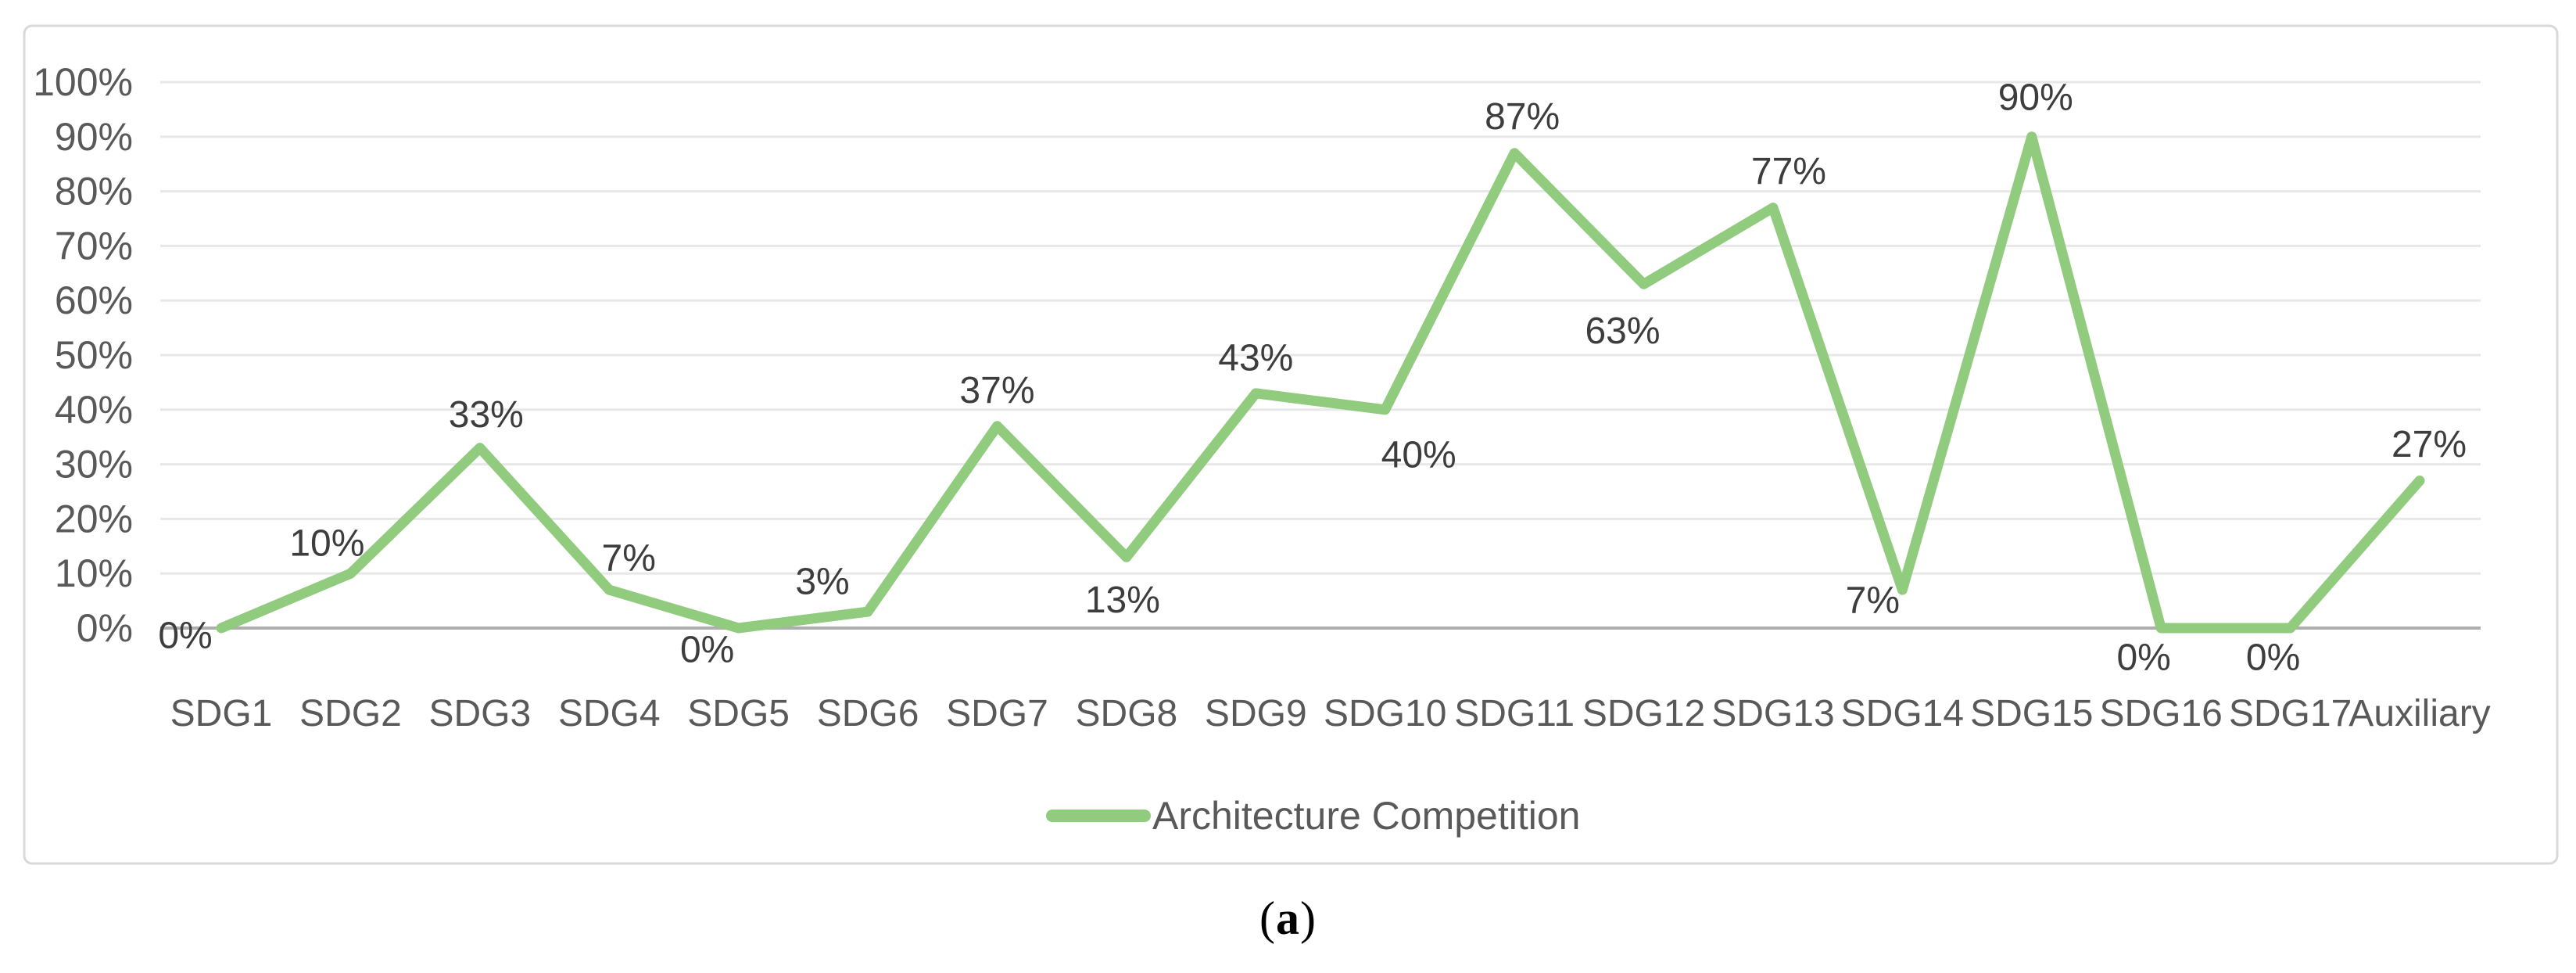  Describe the element at coordinates (1267, 918) in the screenshot. I see `caption-paren-open: (` at that location.